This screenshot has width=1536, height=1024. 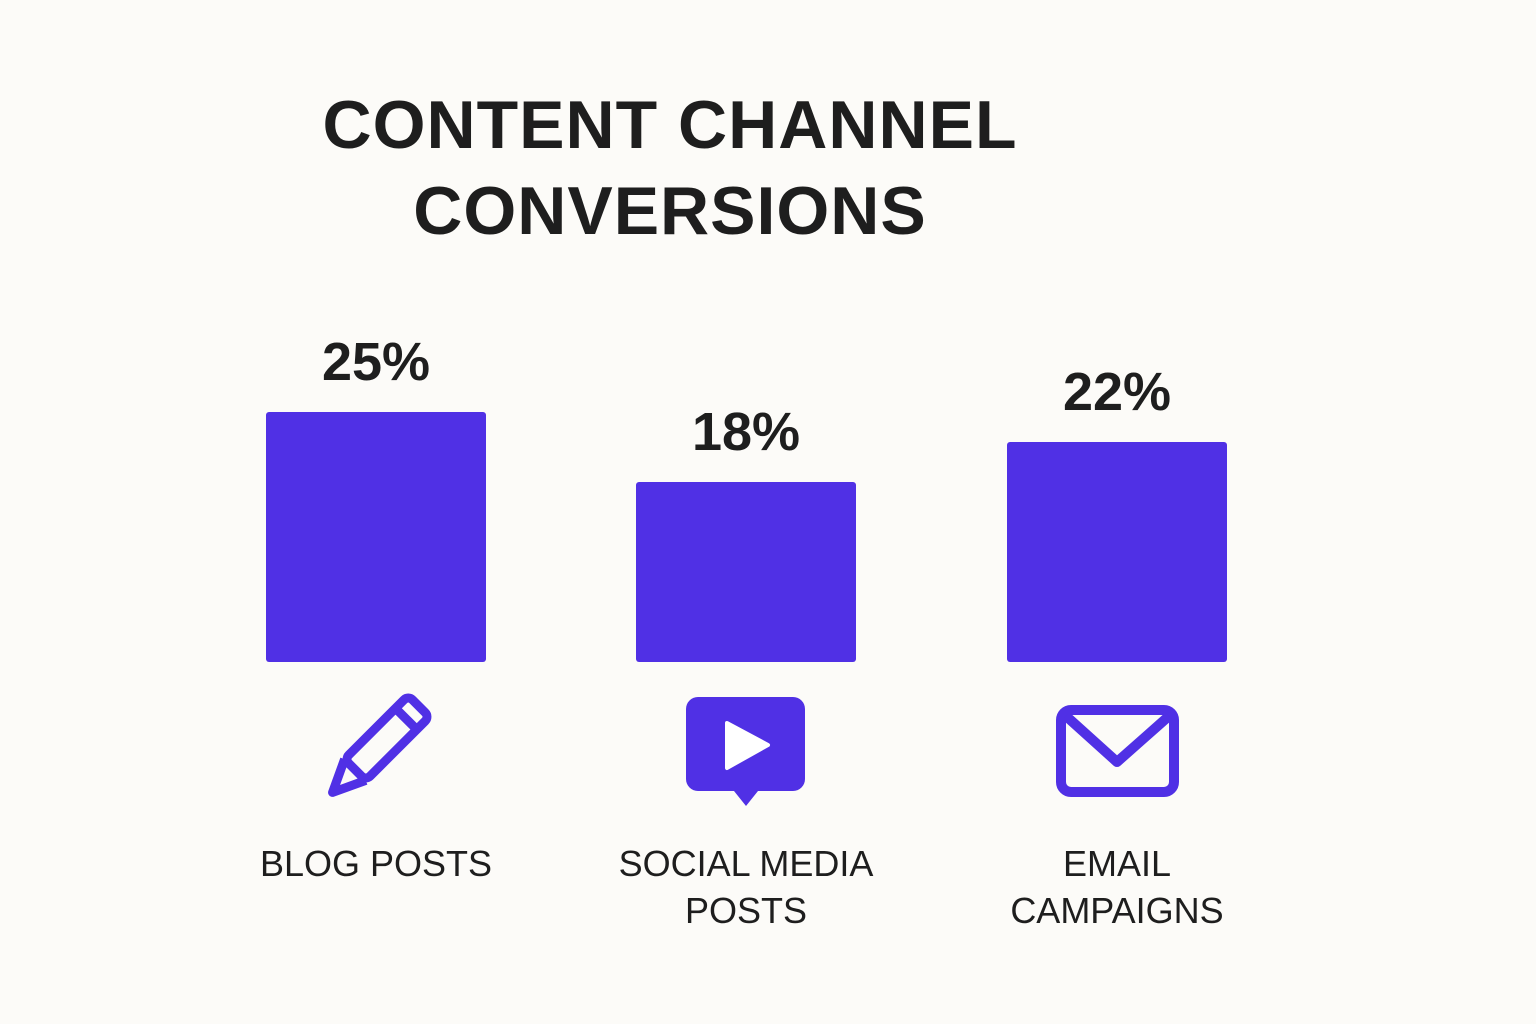 I want to click on value-label: 22%, so click(x=1117, y=392).